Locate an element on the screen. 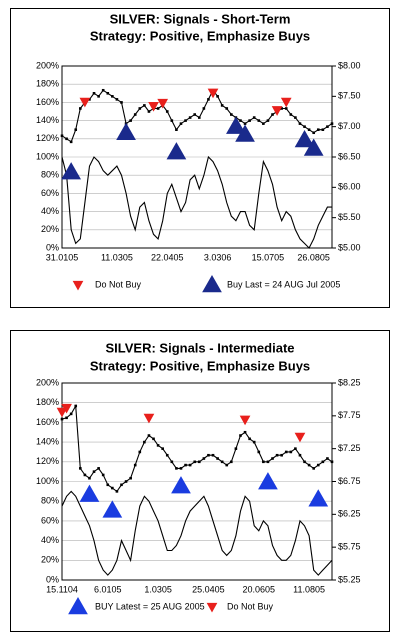 The image size is (400, 641). x-tick-label: 31.0105 is located at coordinates (62, 257).